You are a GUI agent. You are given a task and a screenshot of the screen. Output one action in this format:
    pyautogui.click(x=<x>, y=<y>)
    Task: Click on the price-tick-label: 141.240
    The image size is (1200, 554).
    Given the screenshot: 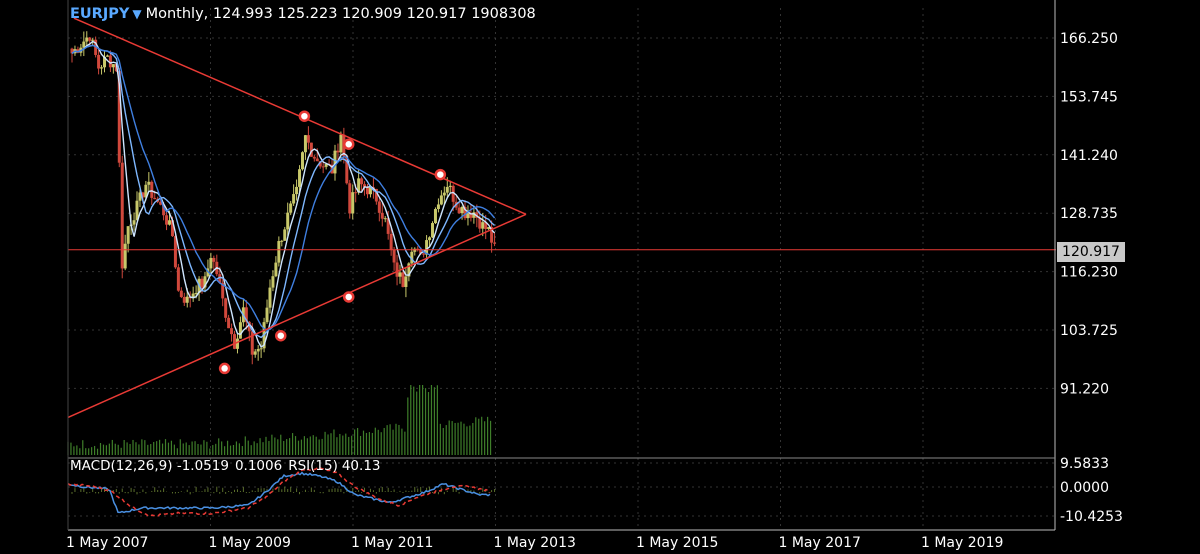 What is the action you would take?
    pyautogui.click(x=1089, y=156)
    